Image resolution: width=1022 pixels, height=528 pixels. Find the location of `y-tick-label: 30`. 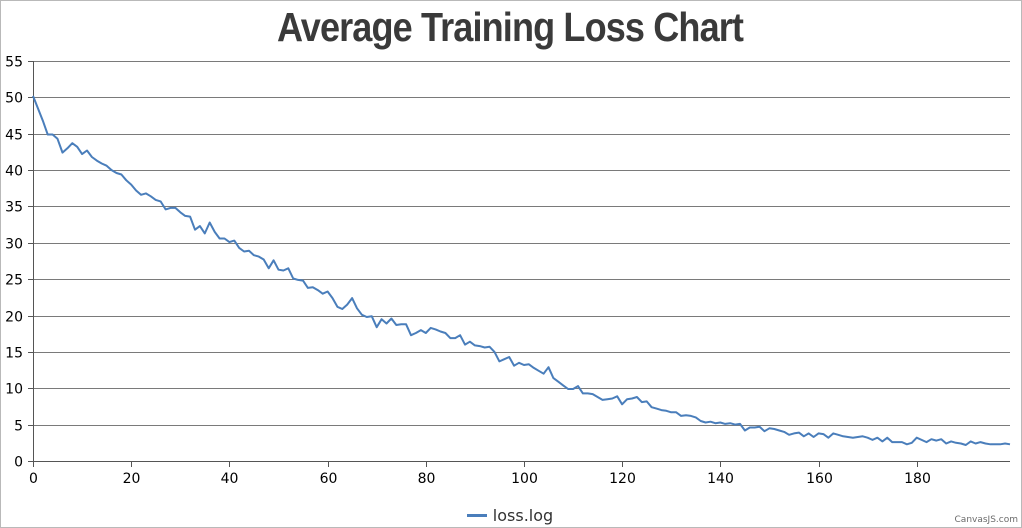

y-tick-label: 30 is located at coordinates (14, 245).